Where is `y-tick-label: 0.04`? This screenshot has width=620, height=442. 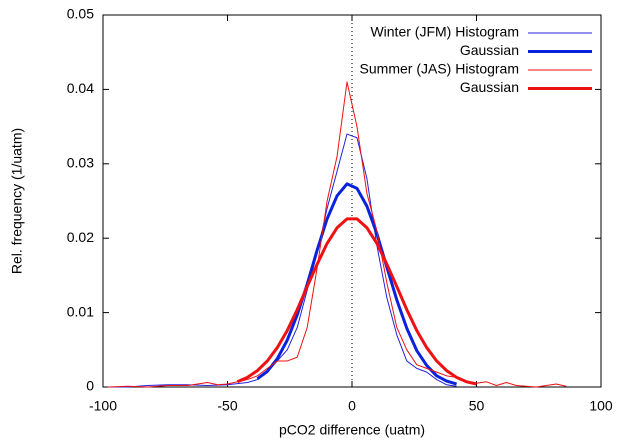 y-tick-label: 0.04 is located at coordinates (80, 88).